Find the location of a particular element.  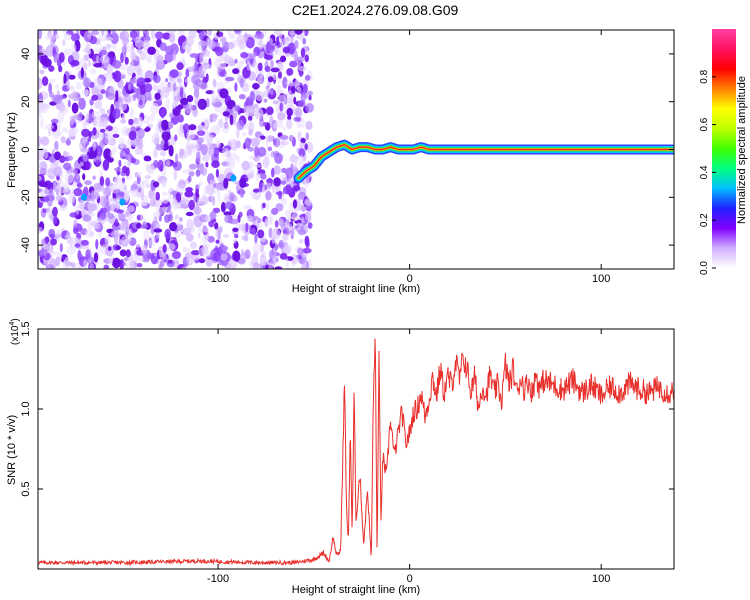

top-x-tick-label: 100 is located at coordinates (601, 279).